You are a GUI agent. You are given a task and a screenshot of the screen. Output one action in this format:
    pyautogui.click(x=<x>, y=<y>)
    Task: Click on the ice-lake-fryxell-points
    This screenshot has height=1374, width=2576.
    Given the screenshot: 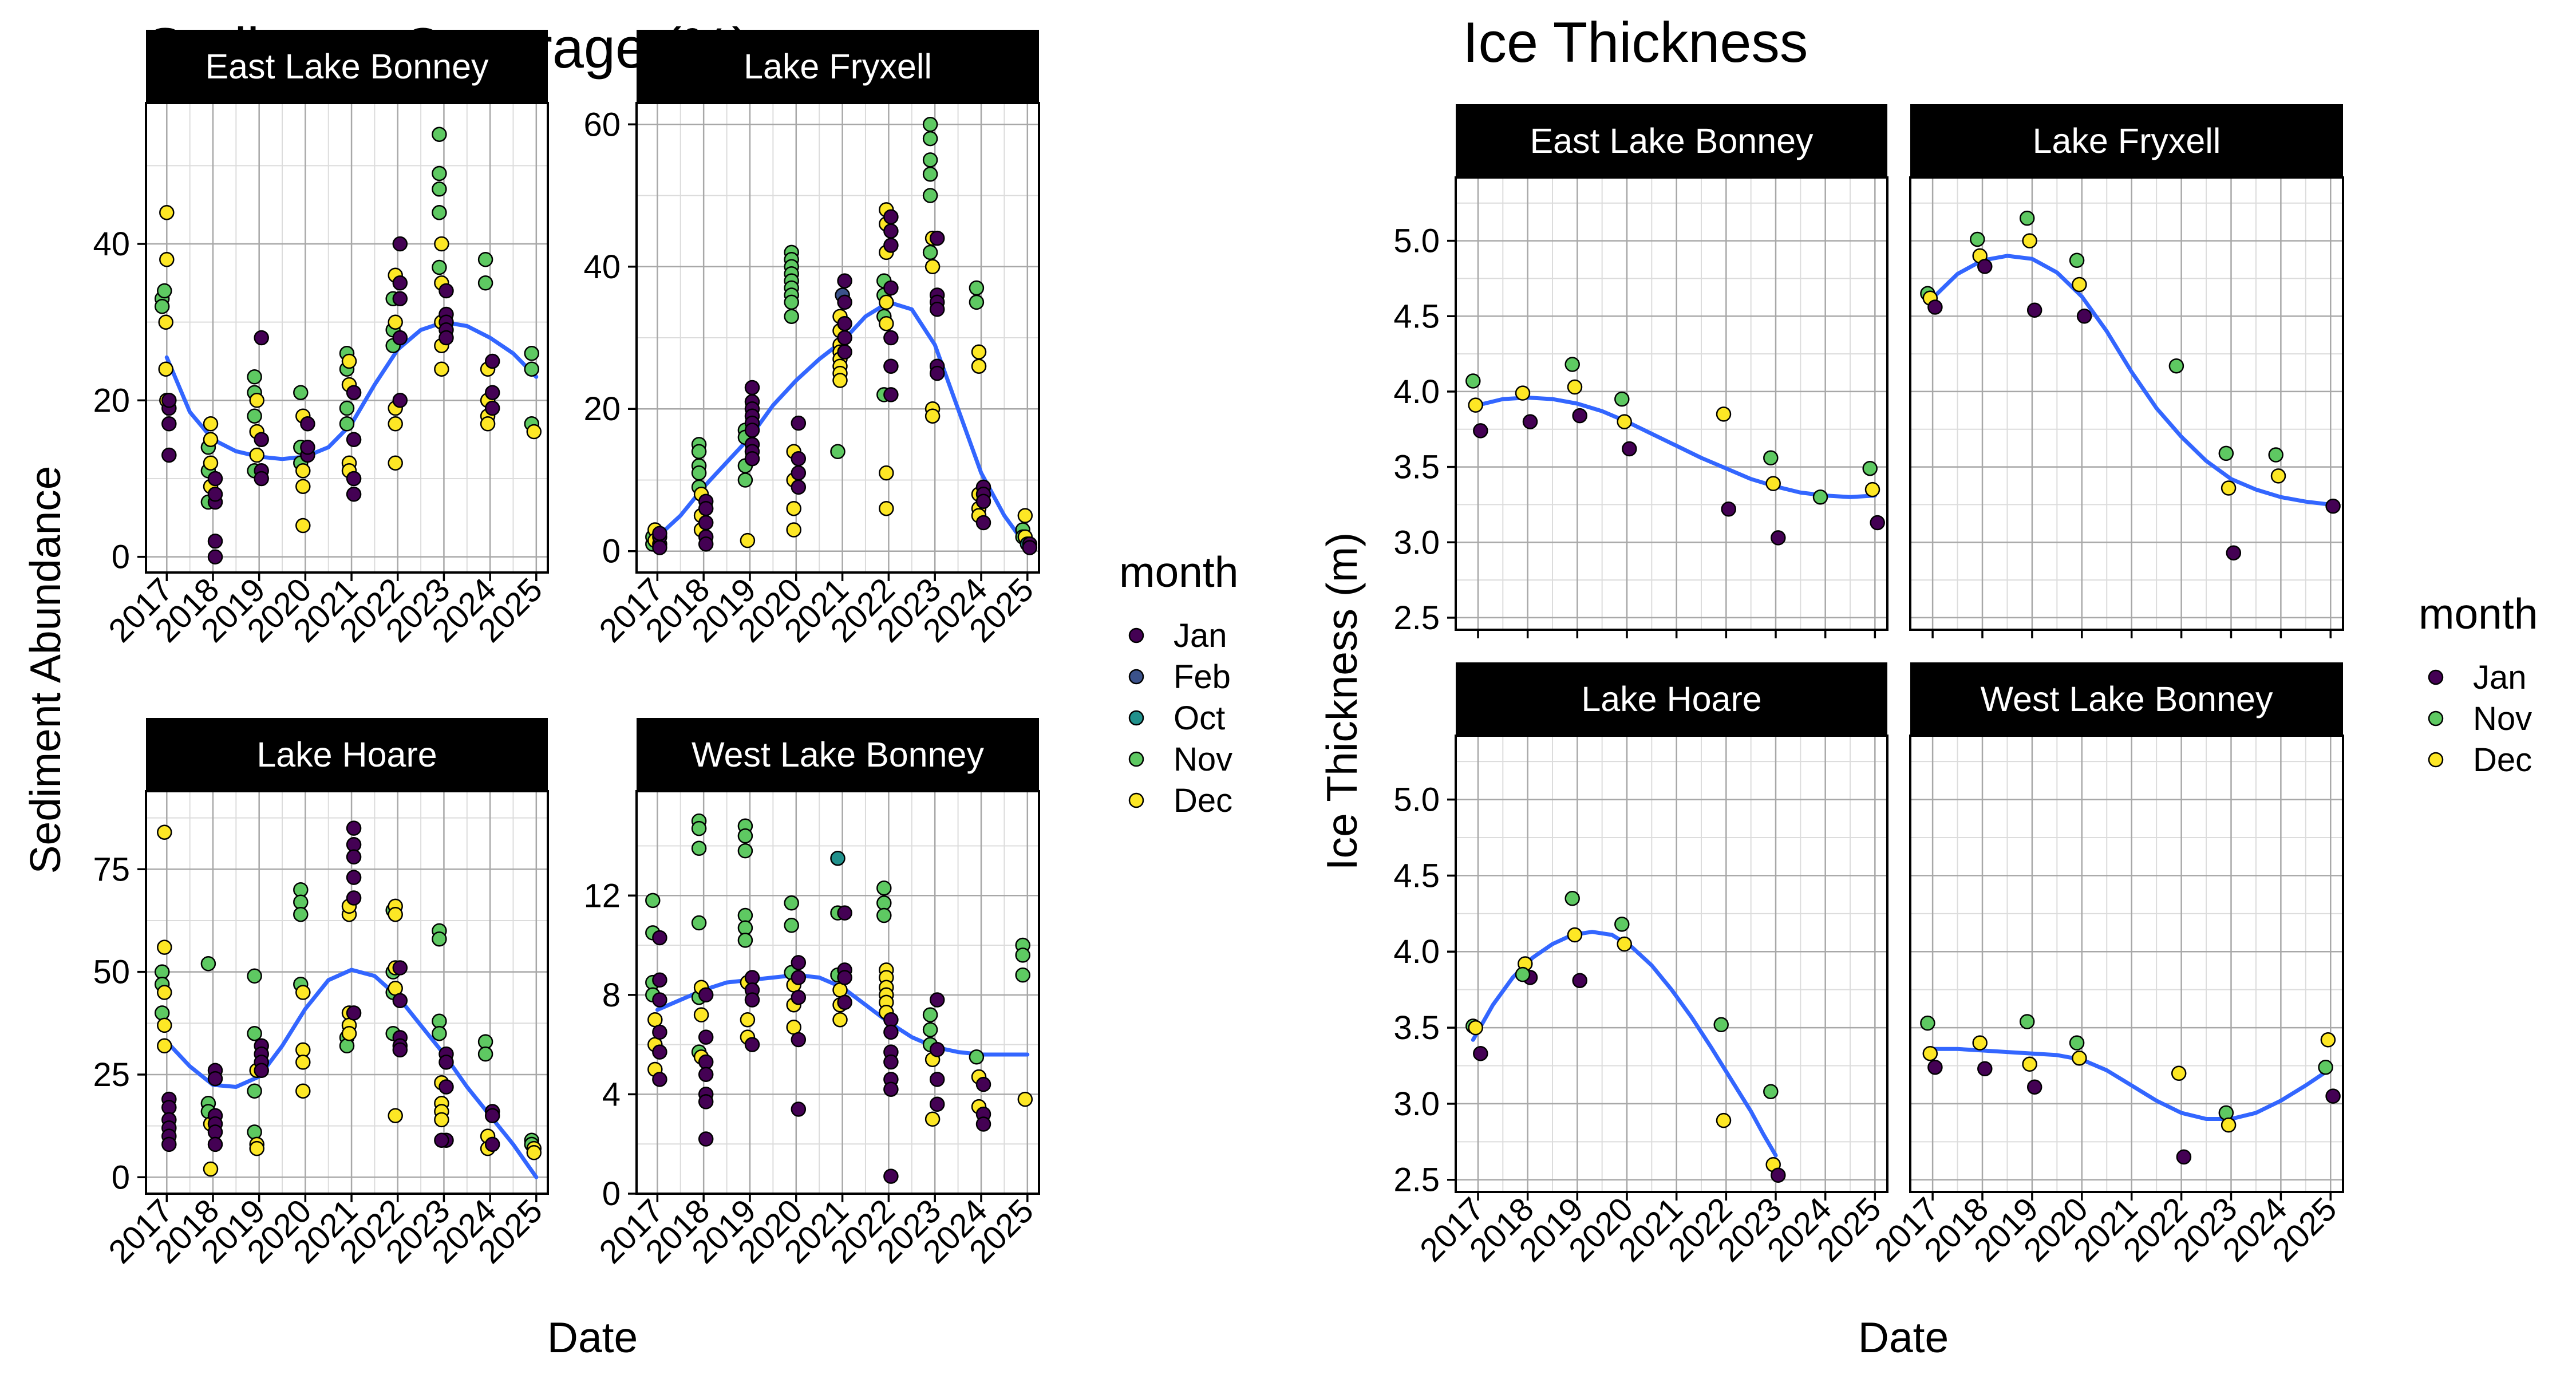 What is the action you would take?
    pyautogui.click(x=2130, y=385)
    